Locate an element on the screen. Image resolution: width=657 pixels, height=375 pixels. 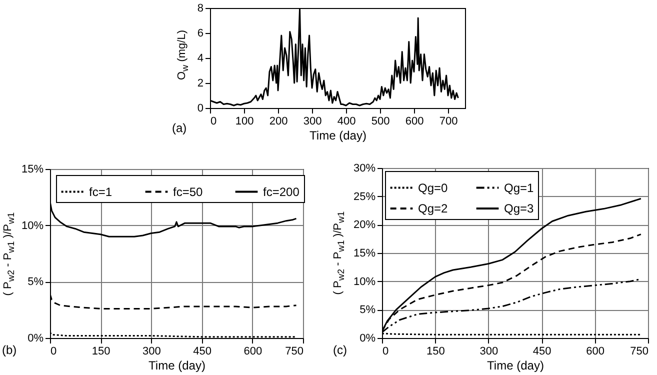
legend-label: fc=1 is located at coordinates (100, 191).